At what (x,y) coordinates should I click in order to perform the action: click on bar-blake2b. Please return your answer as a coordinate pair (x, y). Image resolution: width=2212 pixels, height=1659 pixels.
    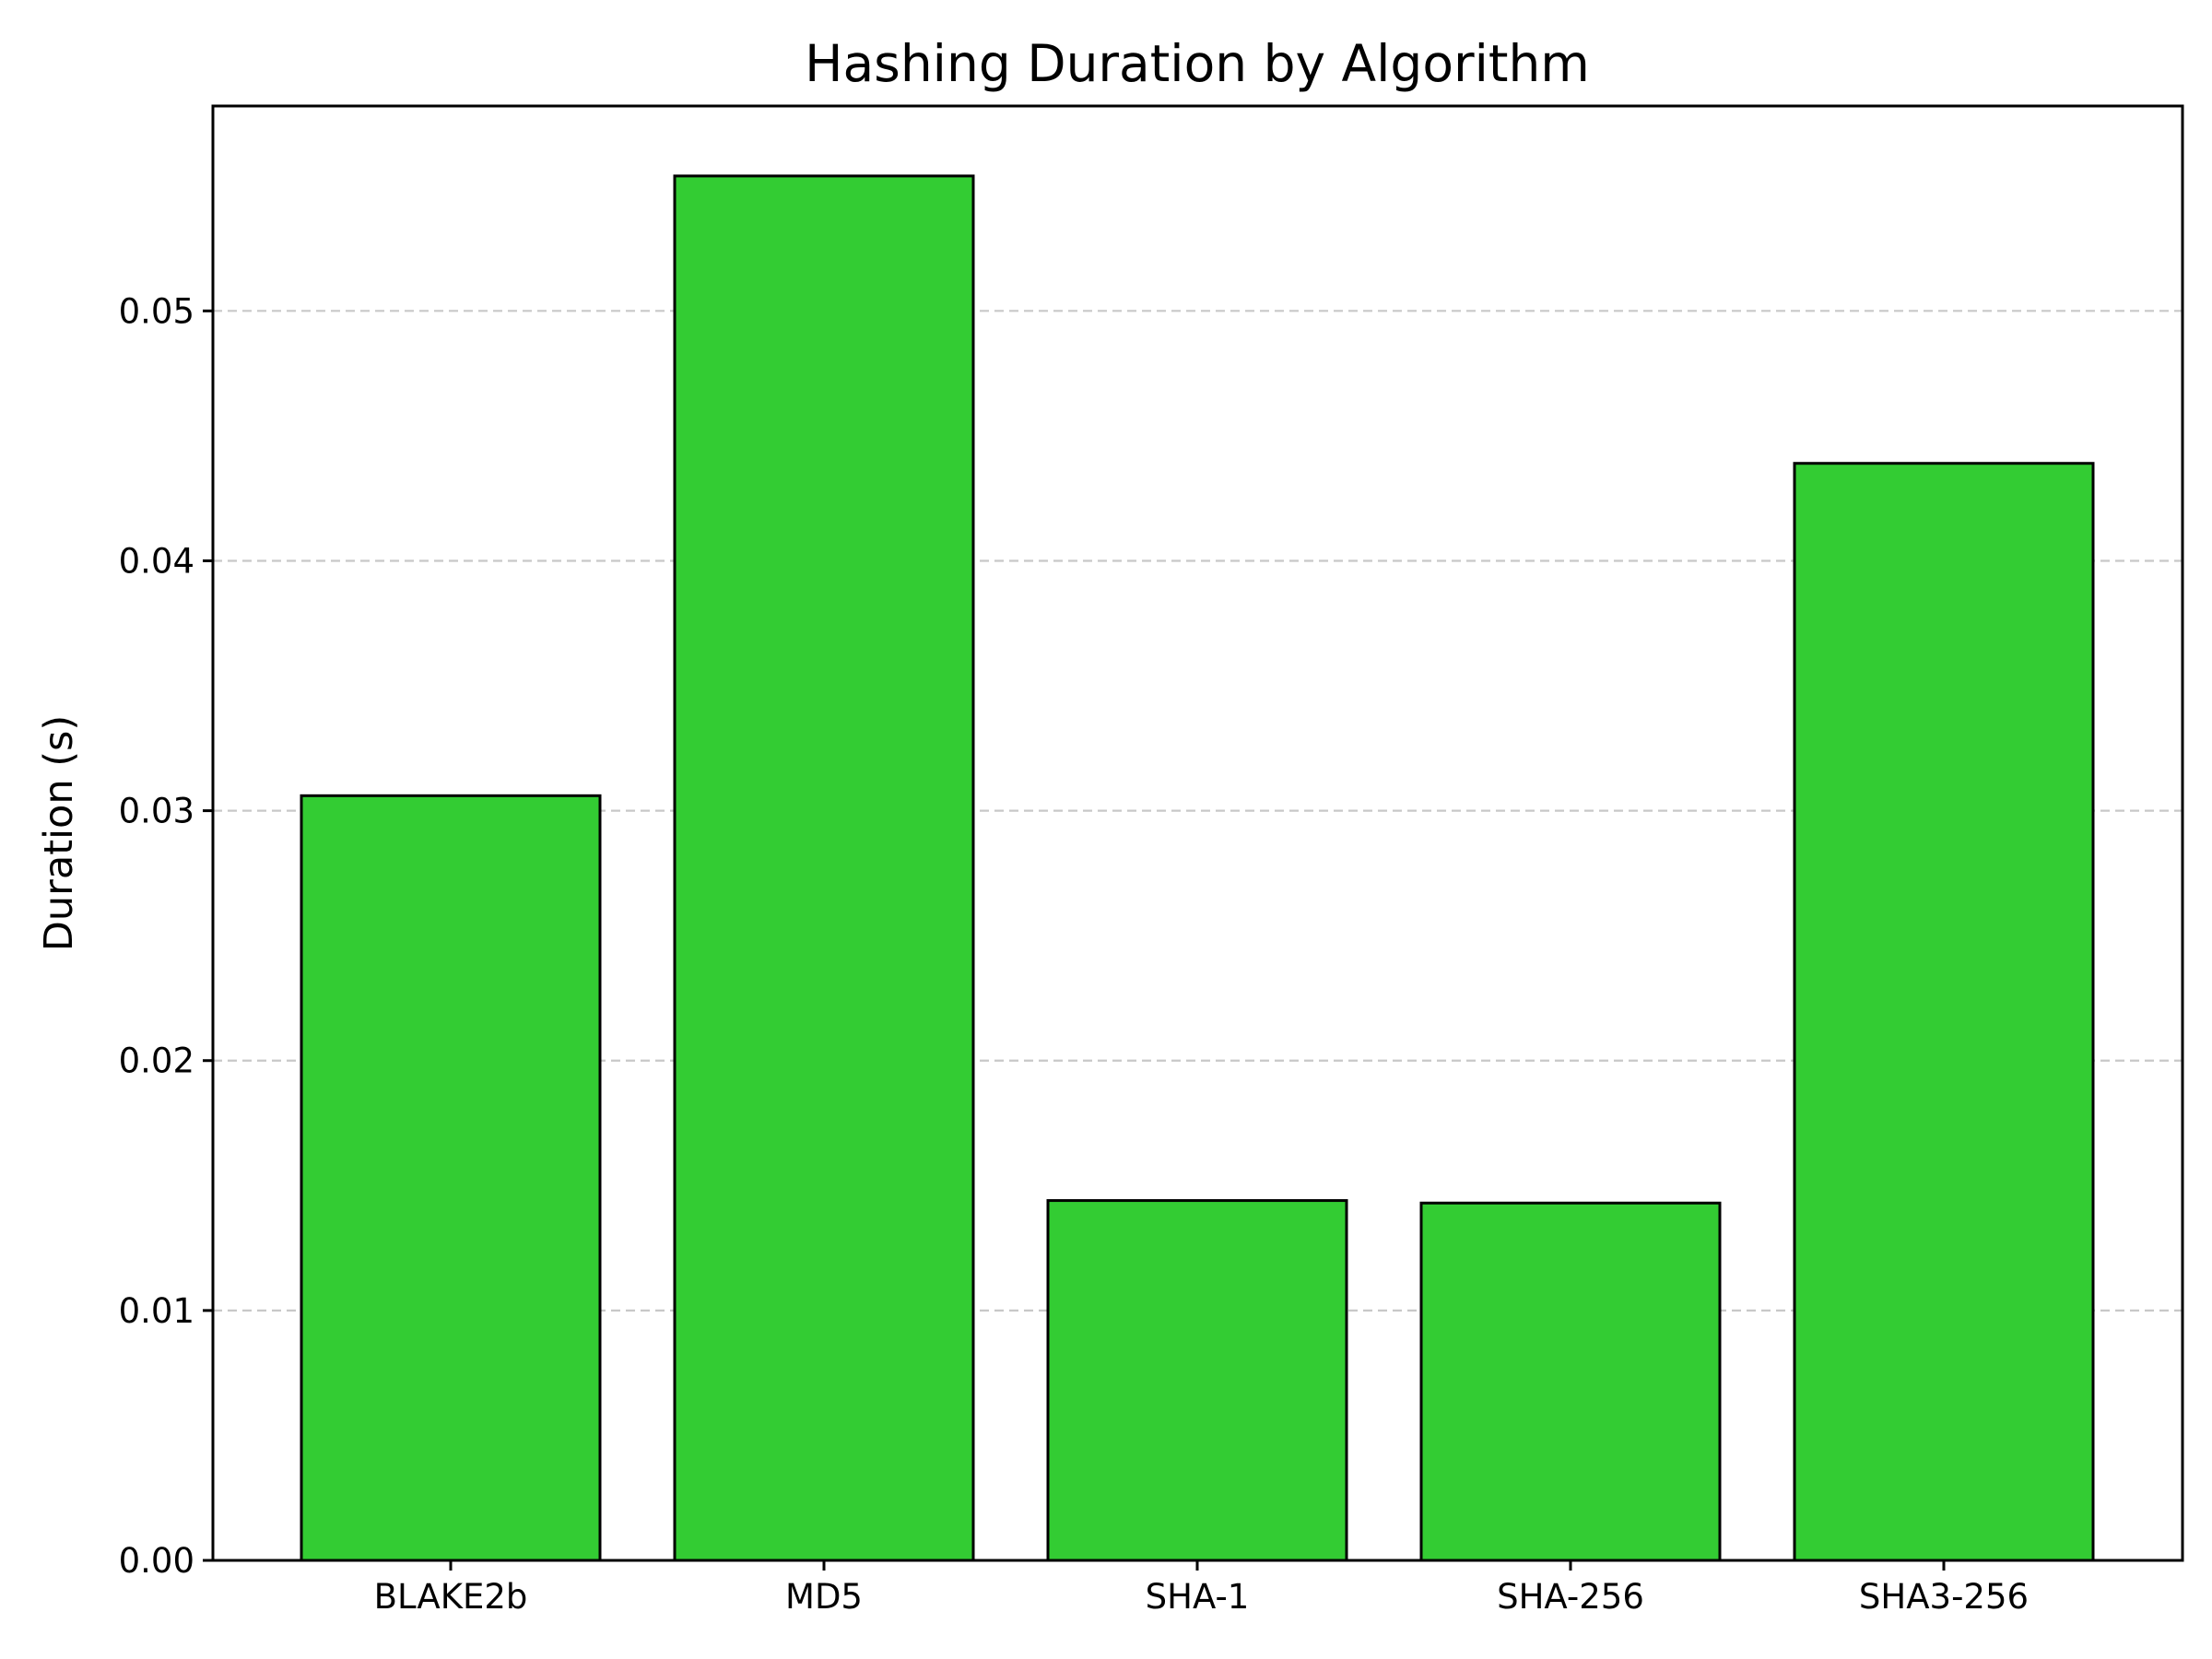
    Looking at the image, I should click on (451, 1178).